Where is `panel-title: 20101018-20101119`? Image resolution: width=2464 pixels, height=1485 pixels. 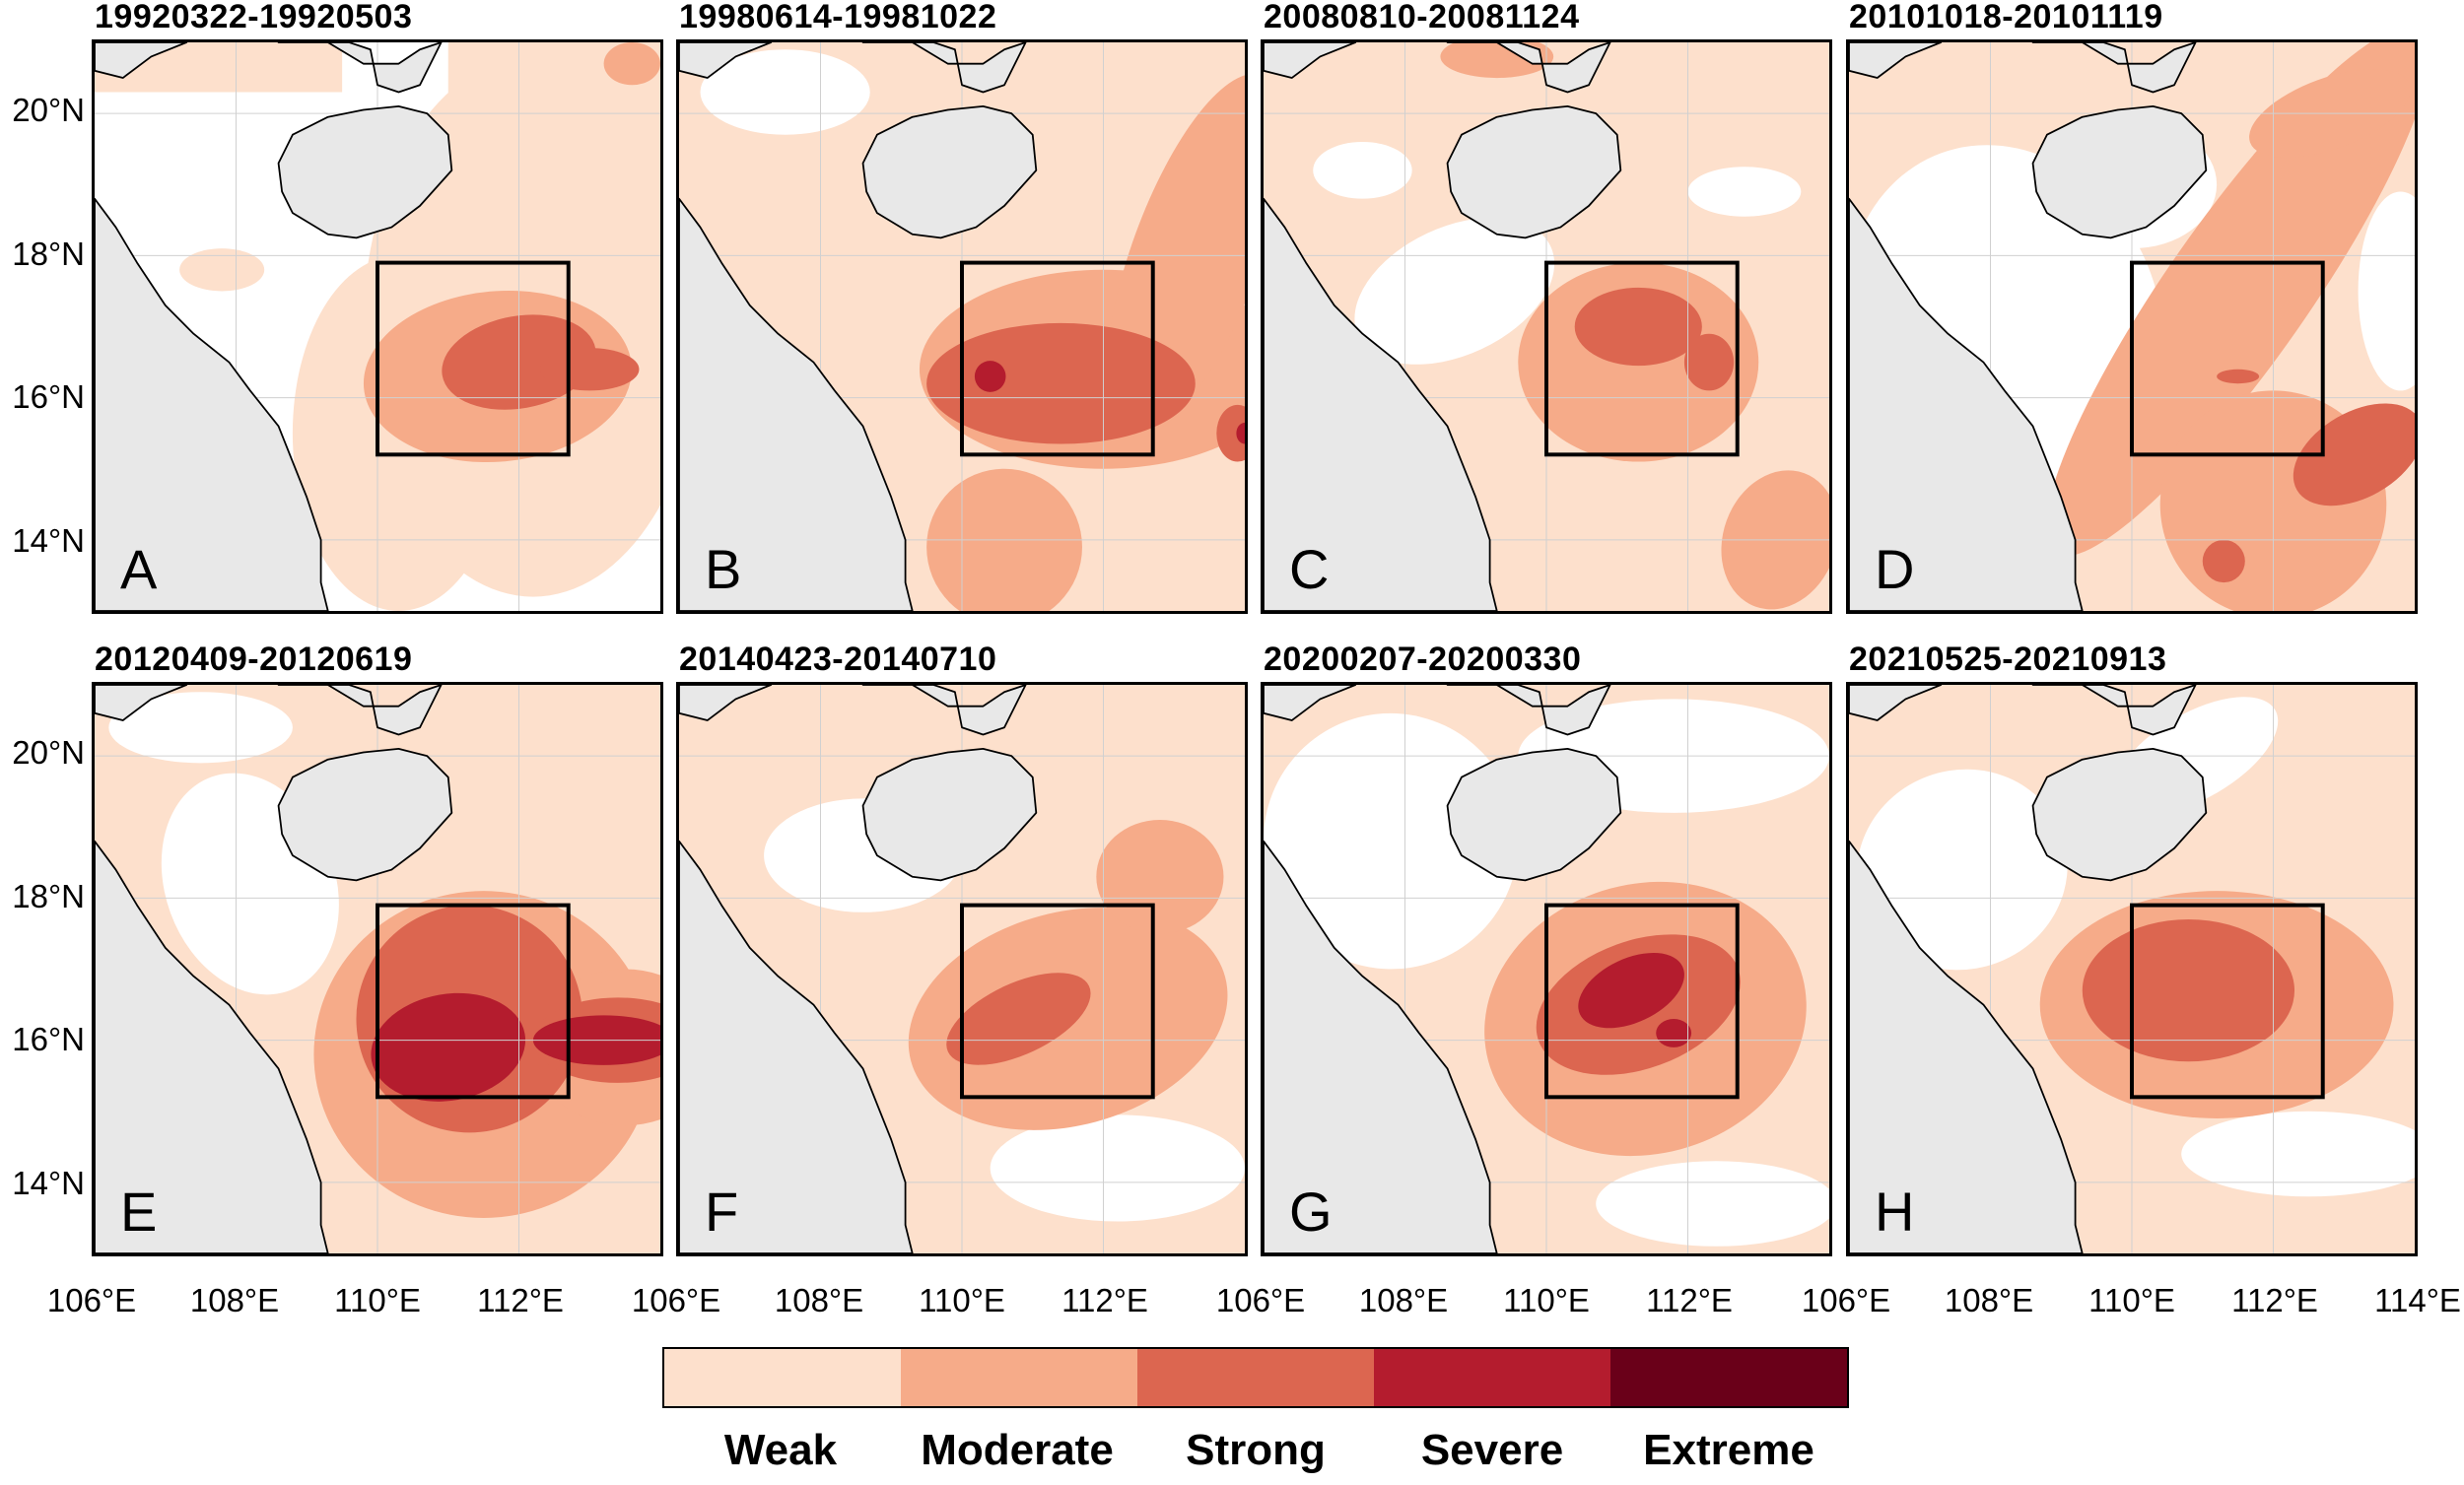
panel-title: 20101018-20101119 is located at coordinates (2006, 17).